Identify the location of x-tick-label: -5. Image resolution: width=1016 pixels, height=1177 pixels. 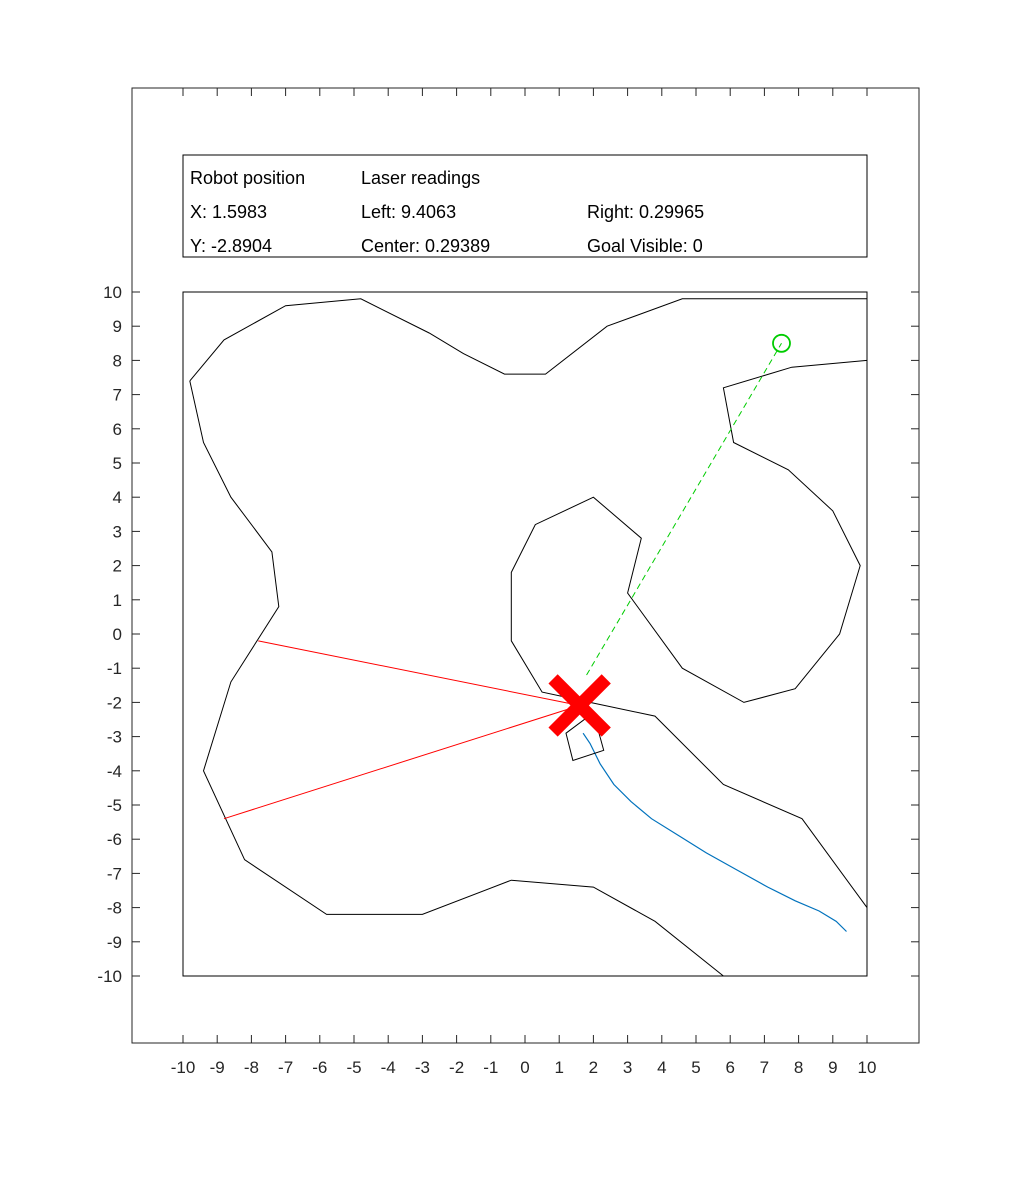
(353, 1067).